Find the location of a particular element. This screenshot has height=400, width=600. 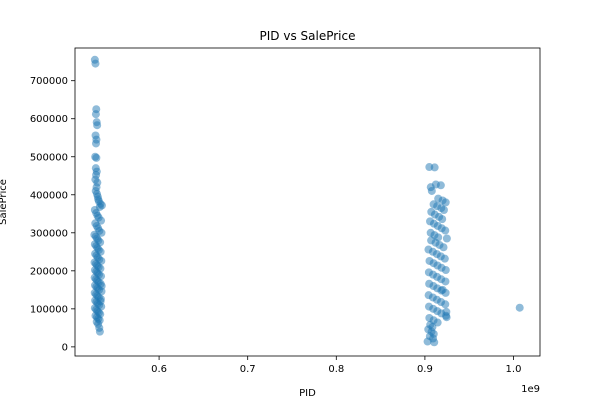

y-tick-label: 700000 is located at coordinates (49, 81).